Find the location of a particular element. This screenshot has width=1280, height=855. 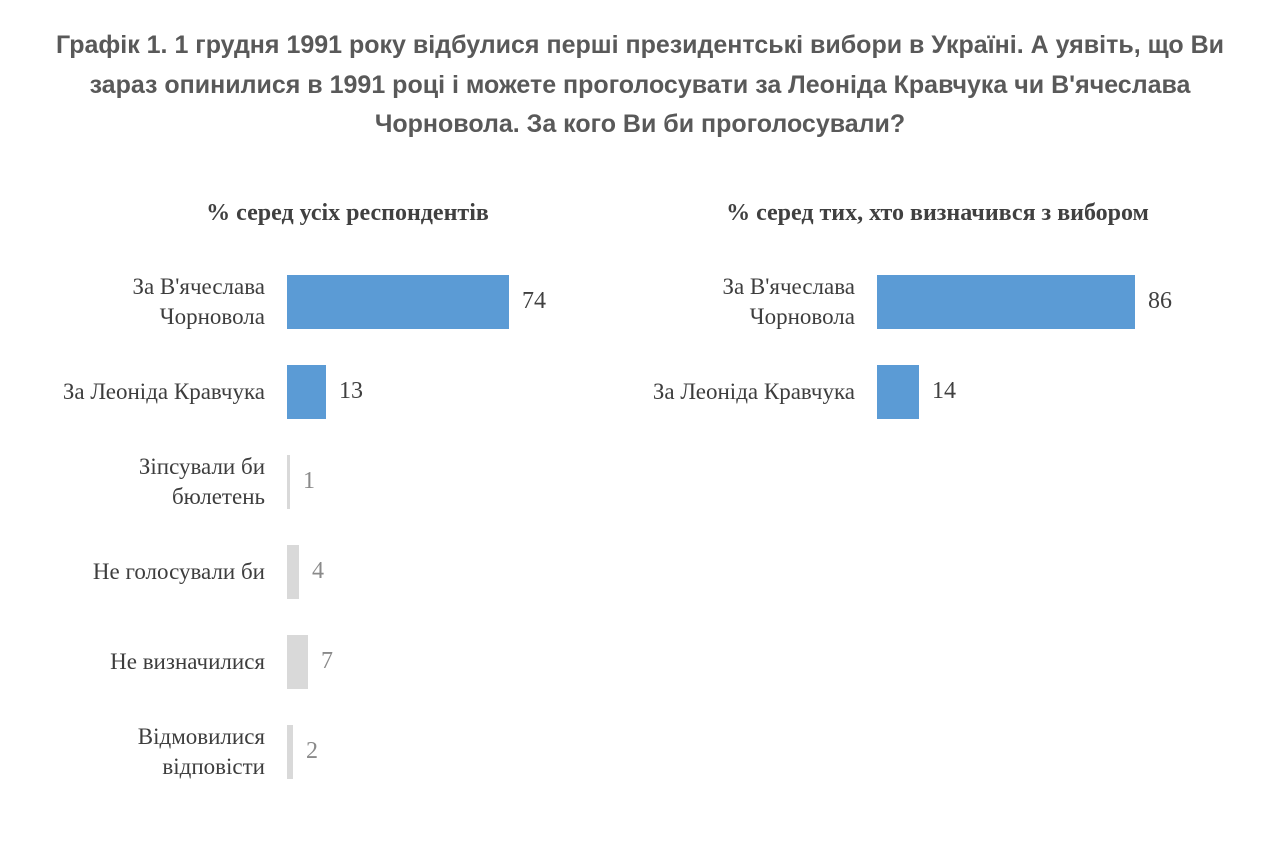

category-label: Не голосували би is located at coordinates (178, 571).